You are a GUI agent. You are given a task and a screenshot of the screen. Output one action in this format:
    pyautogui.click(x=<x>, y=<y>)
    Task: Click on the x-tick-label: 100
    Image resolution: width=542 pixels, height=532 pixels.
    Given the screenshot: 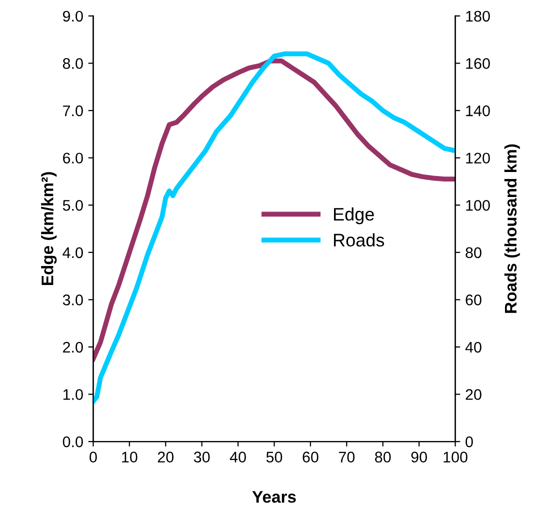 What is the action you would take?
    pyautogui.click(x=456, y=457)
    